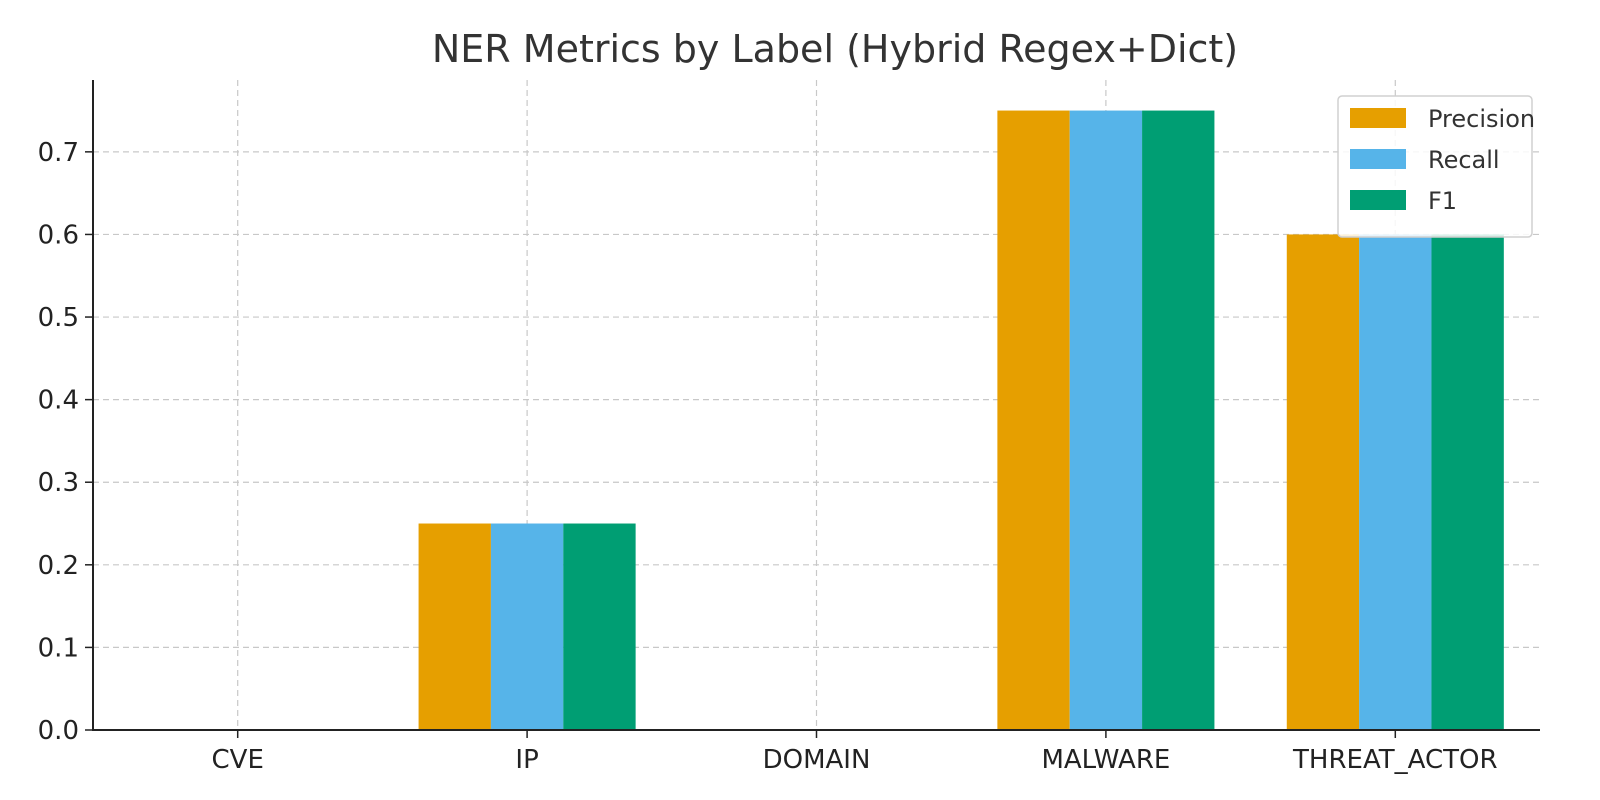 The image size is (1600, 800). What do you see at coordinates (58, 318) in the screenshot?
I see `y-tick-label: 0.5` at bounding box center [58, 318].